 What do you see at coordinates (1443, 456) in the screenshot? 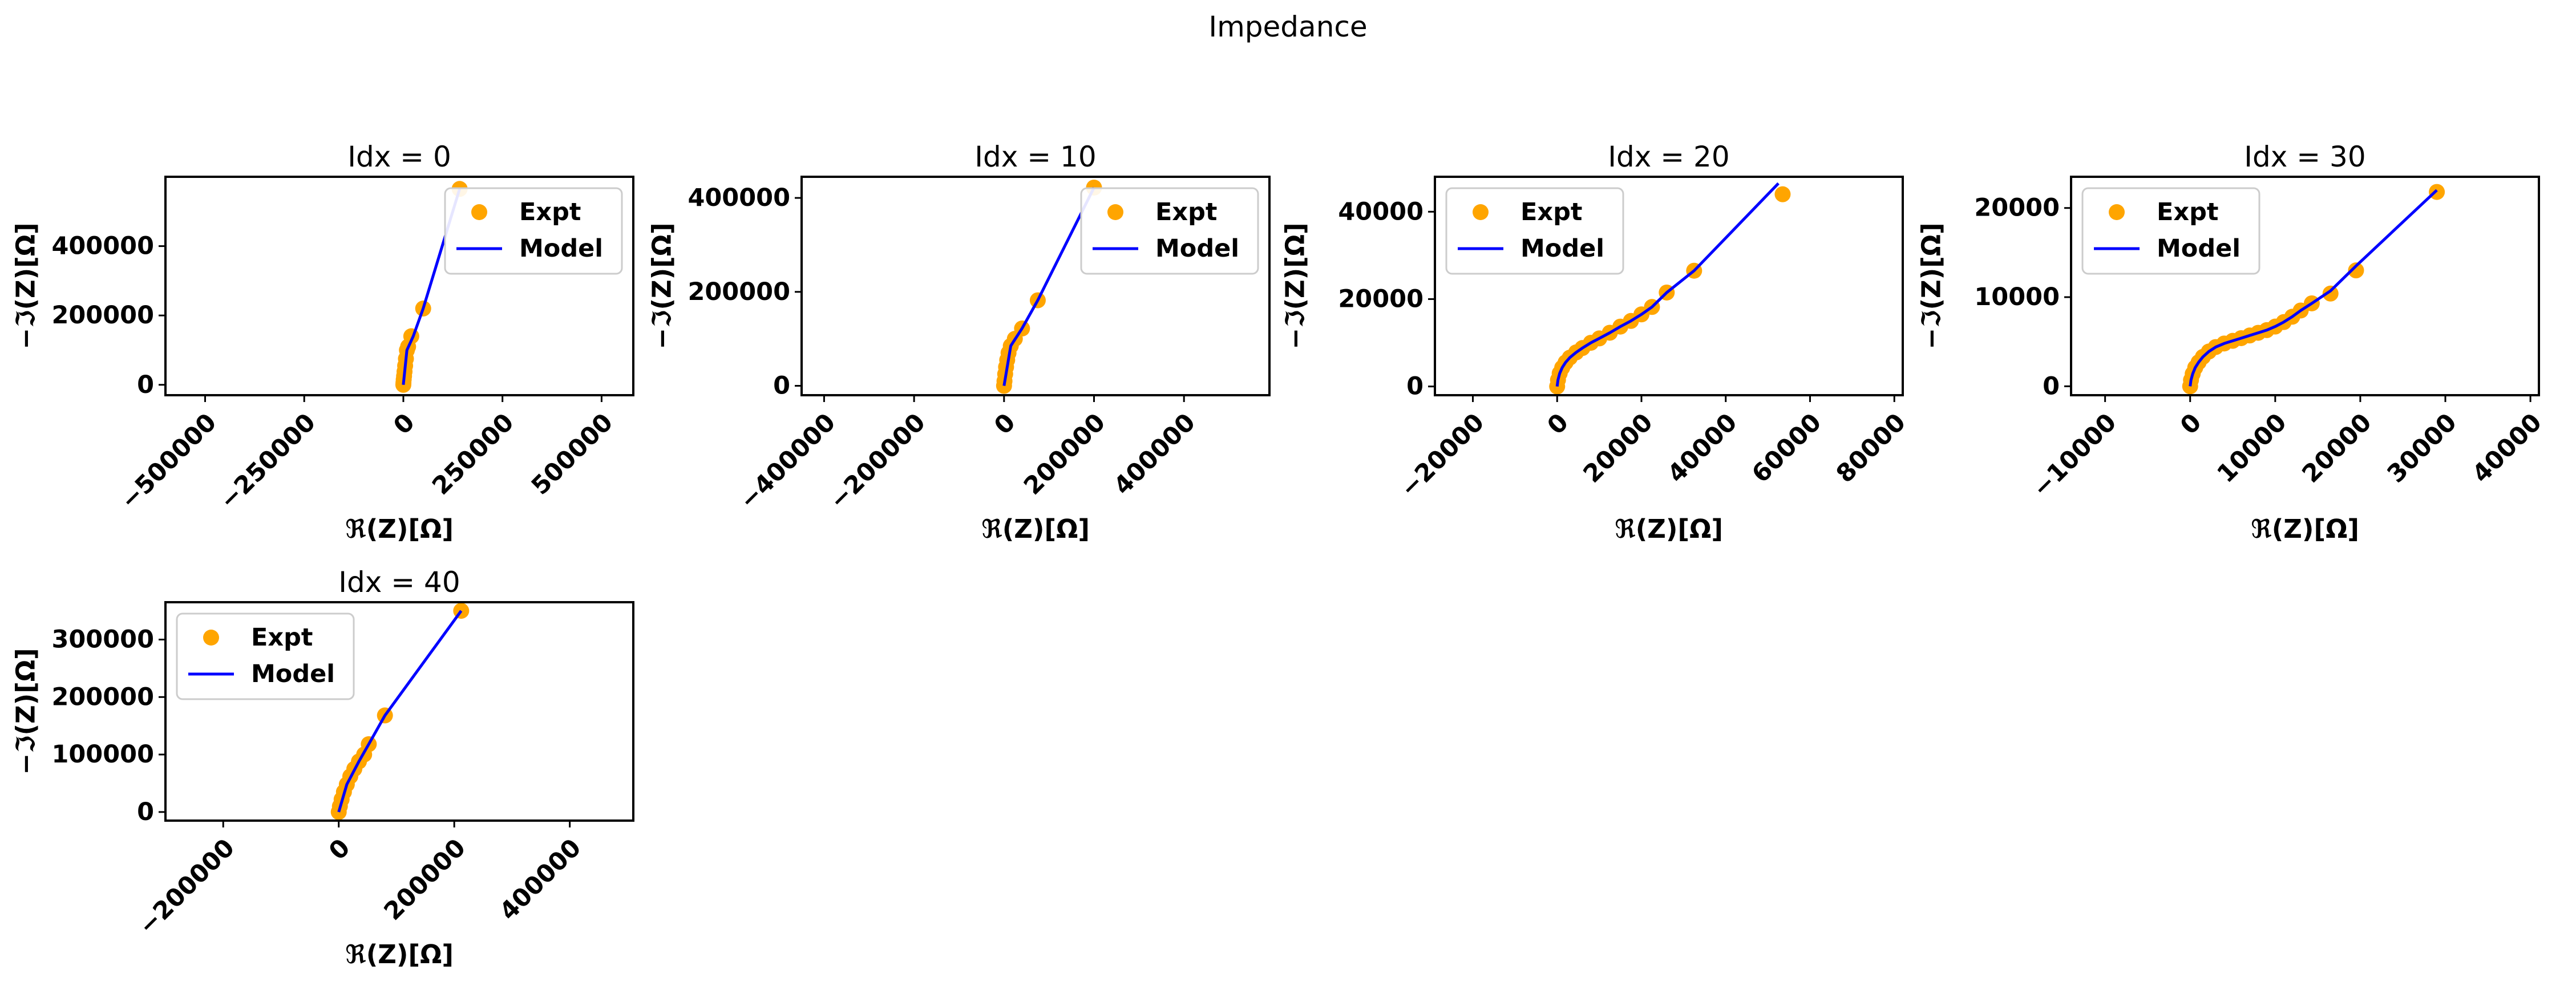
I see `x-tick-label: −20000` at bounding box center [1443, 456].